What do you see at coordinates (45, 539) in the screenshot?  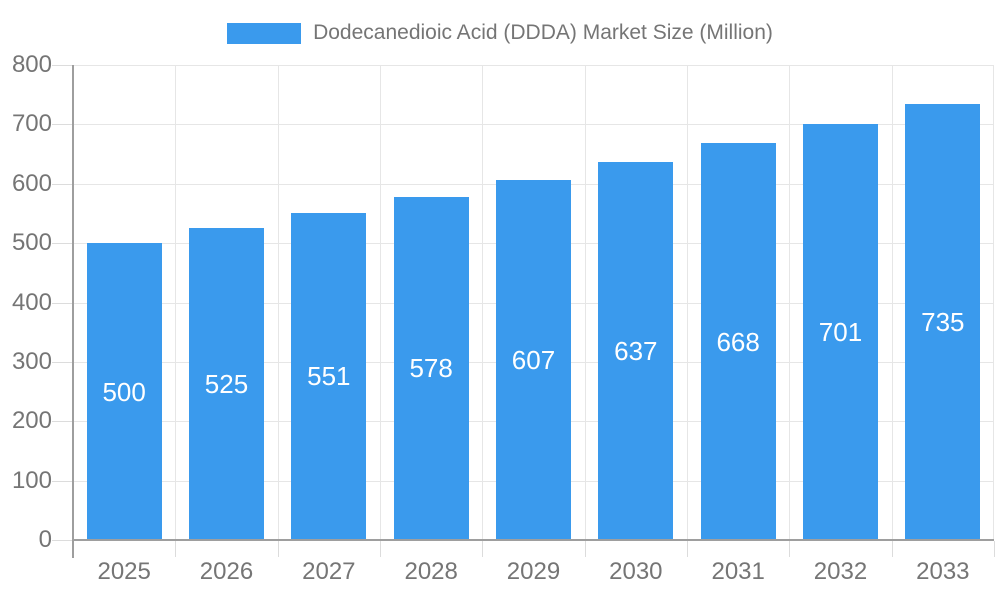 I see `y-tick-label: 0` at bounding box center [45, 539].